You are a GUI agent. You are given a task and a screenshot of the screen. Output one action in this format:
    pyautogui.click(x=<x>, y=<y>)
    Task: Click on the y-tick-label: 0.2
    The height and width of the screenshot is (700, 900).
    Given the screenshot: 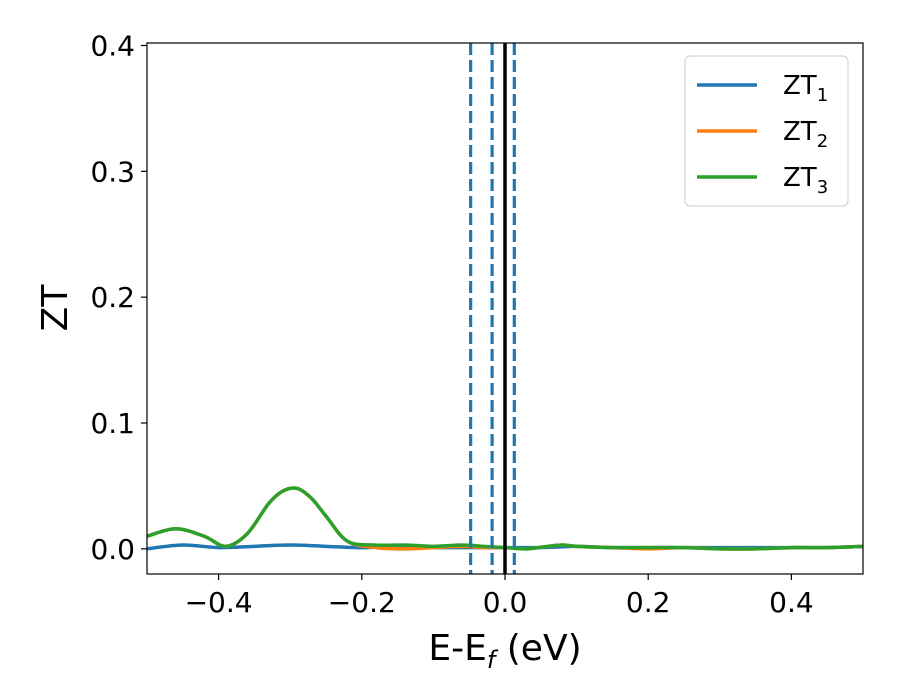 What is the action you would take?
    pyautogui.click(x=112, y=297)
    